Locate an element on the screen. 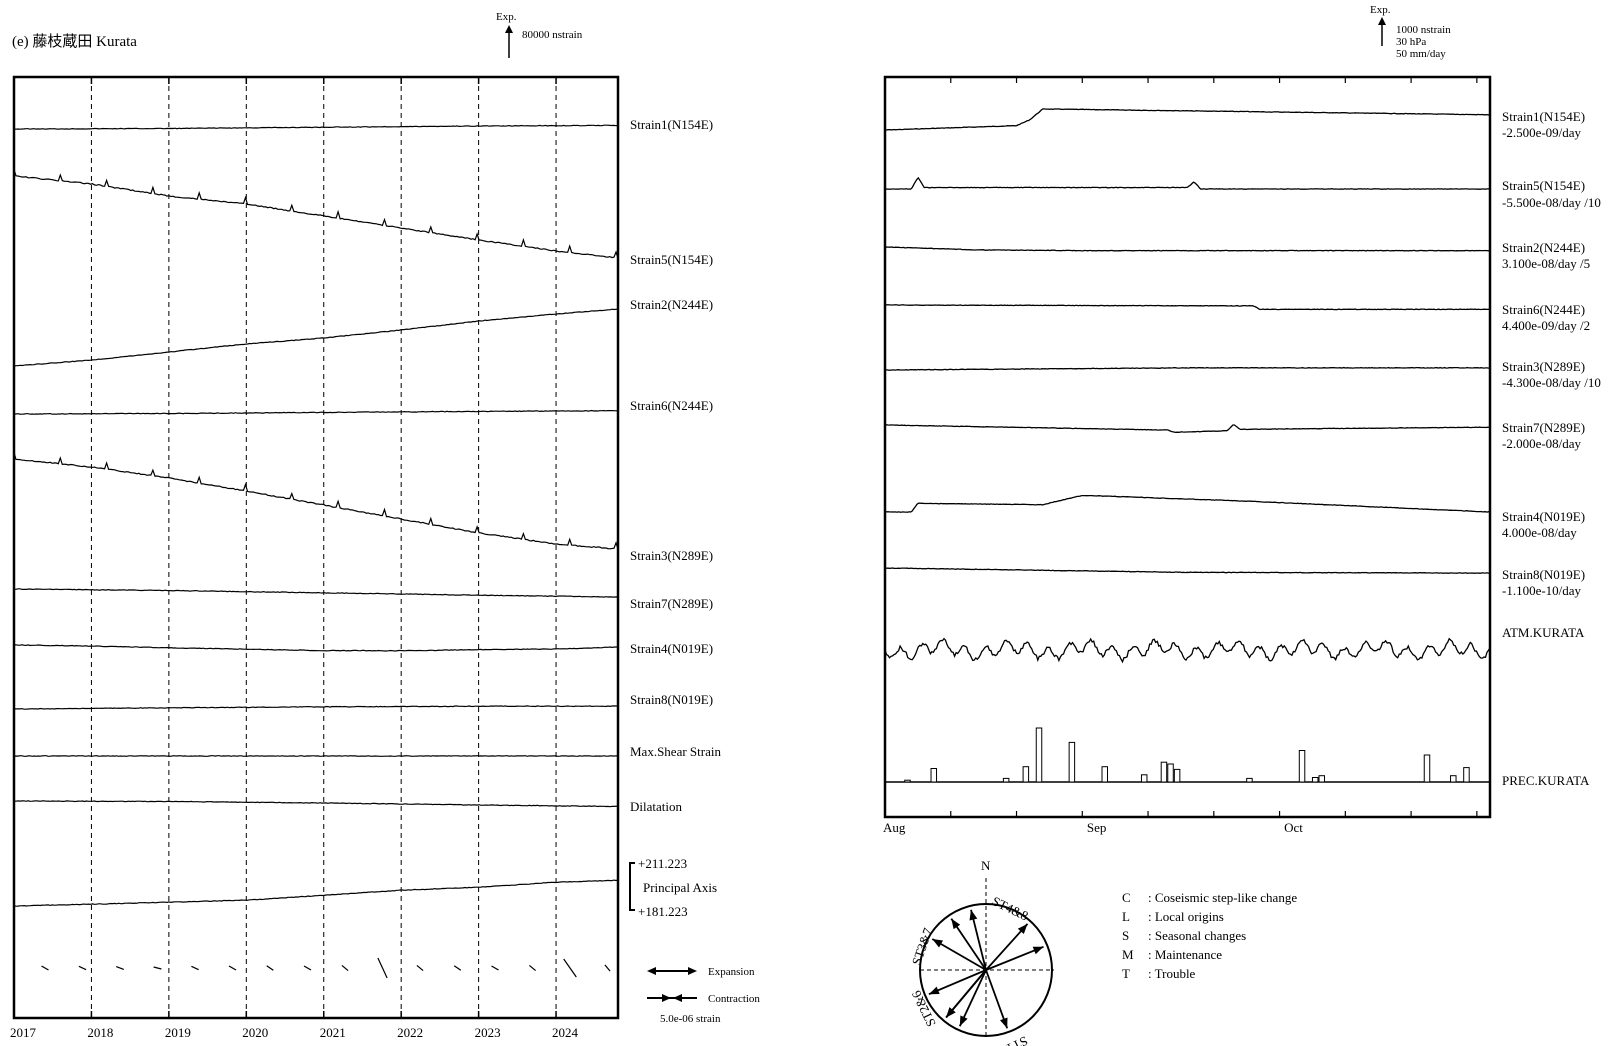 This screenshot has height=1046, width=1612. long-trace-label: Strain5(N154E) is located at coordinates (671, 259).